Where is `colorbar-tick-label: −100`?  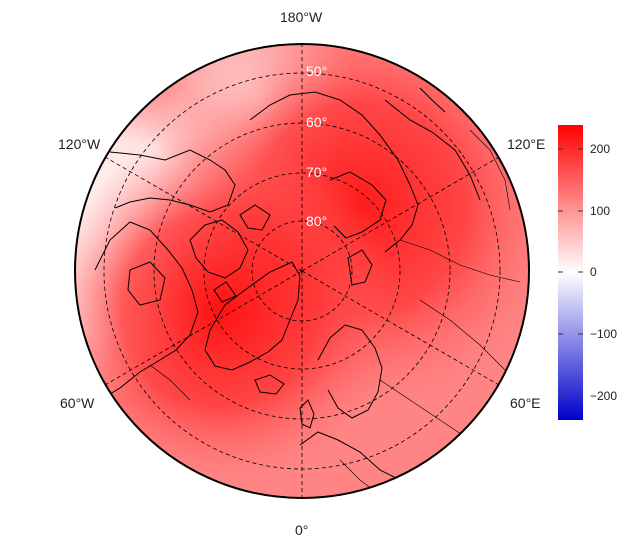
colorbar-tick-label: −100 is located at coordinates (604, 334).